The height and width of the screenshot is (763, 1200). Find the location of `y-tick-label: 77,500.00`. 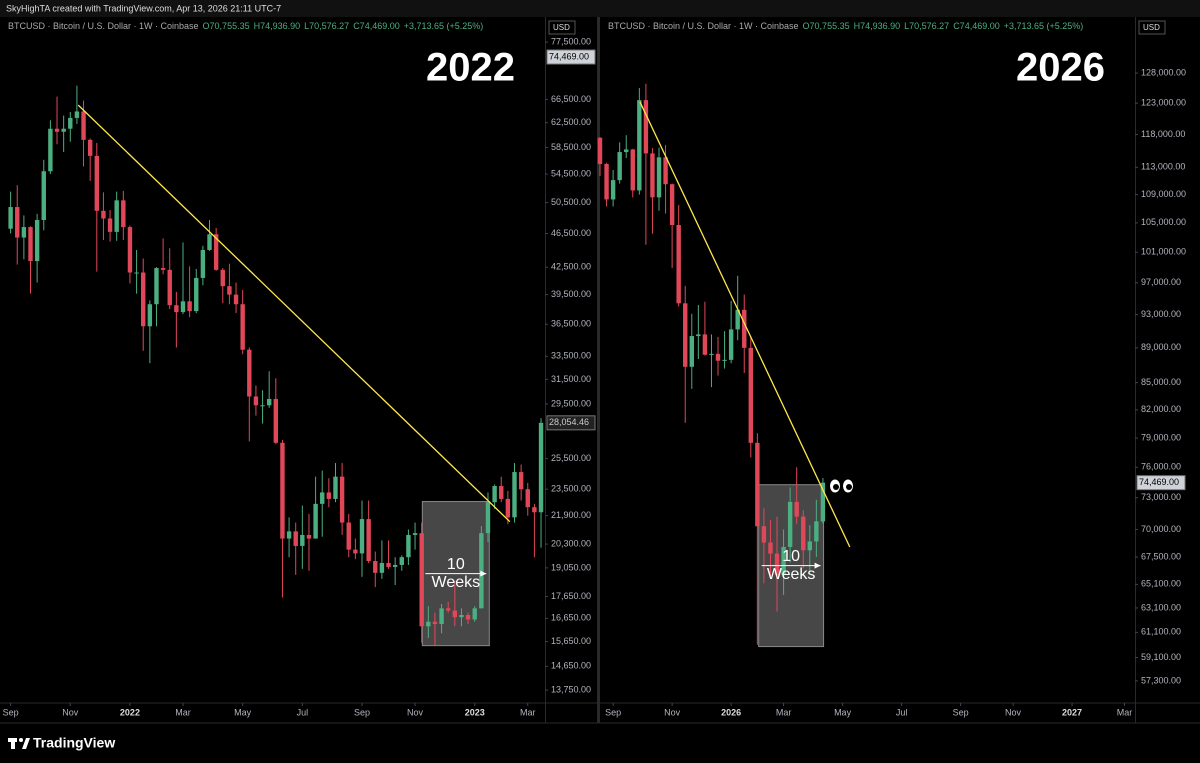

y-tick-label: 77,500.00 is located at coordinates (571, 41).